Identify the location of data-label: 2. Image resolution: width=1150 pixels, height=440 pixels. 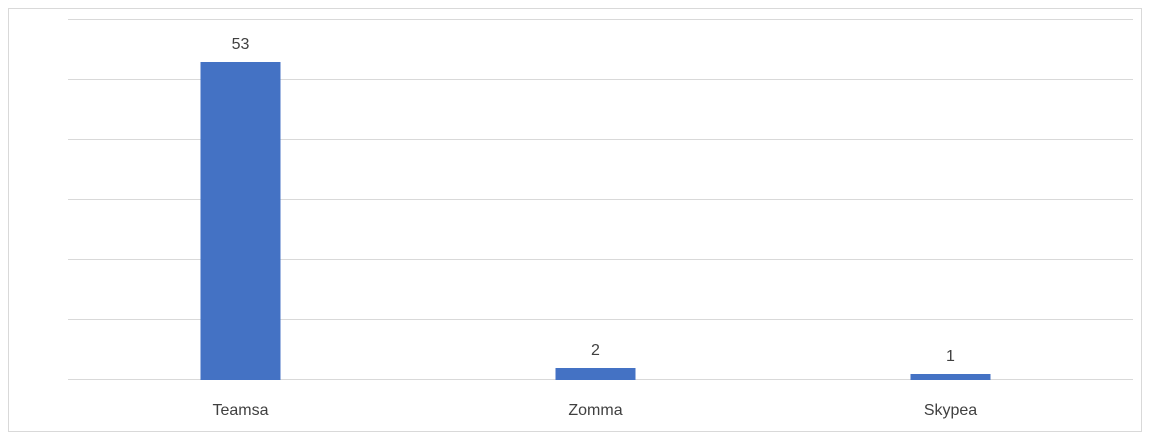
(595, 350).